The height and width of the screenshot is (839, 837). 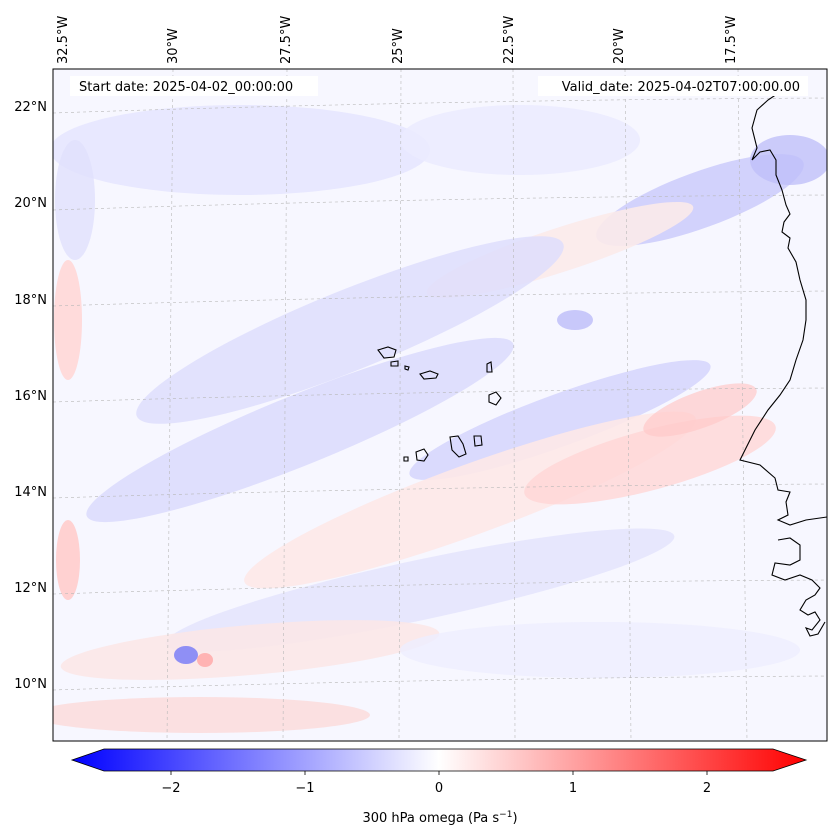 I want to click on lon-label: 20°W, so click(x=619, y=46).